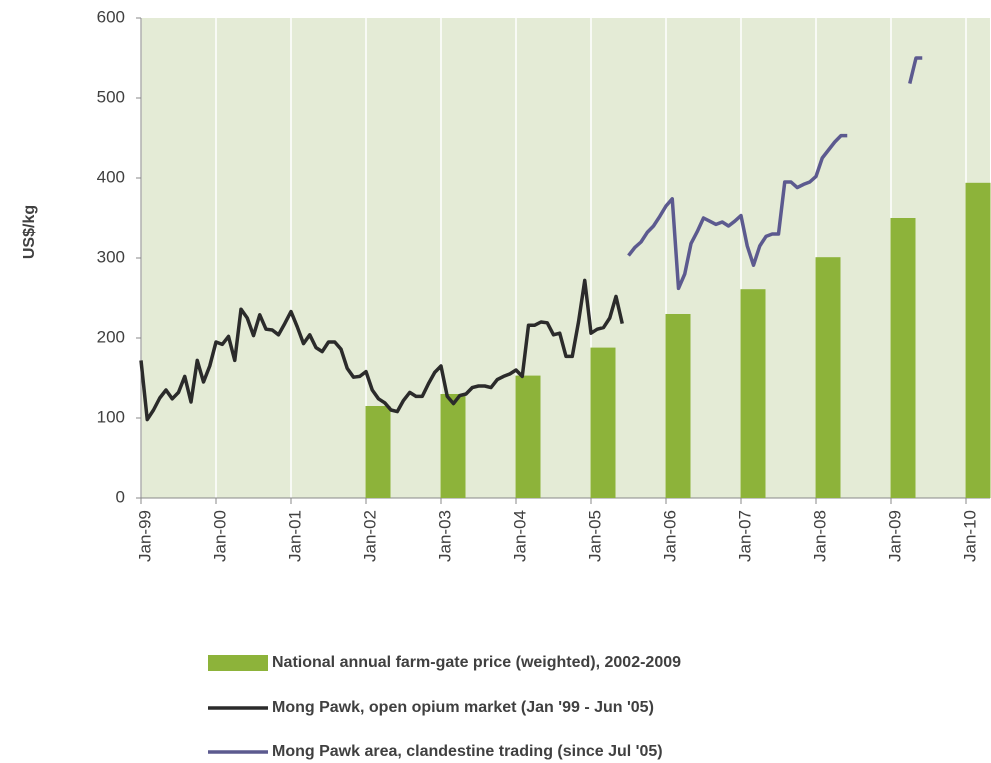  What do you see at coordinates (111, 256) in the screenshot?
I see `y-tick-label: 300` at bounding box center [111, 256].